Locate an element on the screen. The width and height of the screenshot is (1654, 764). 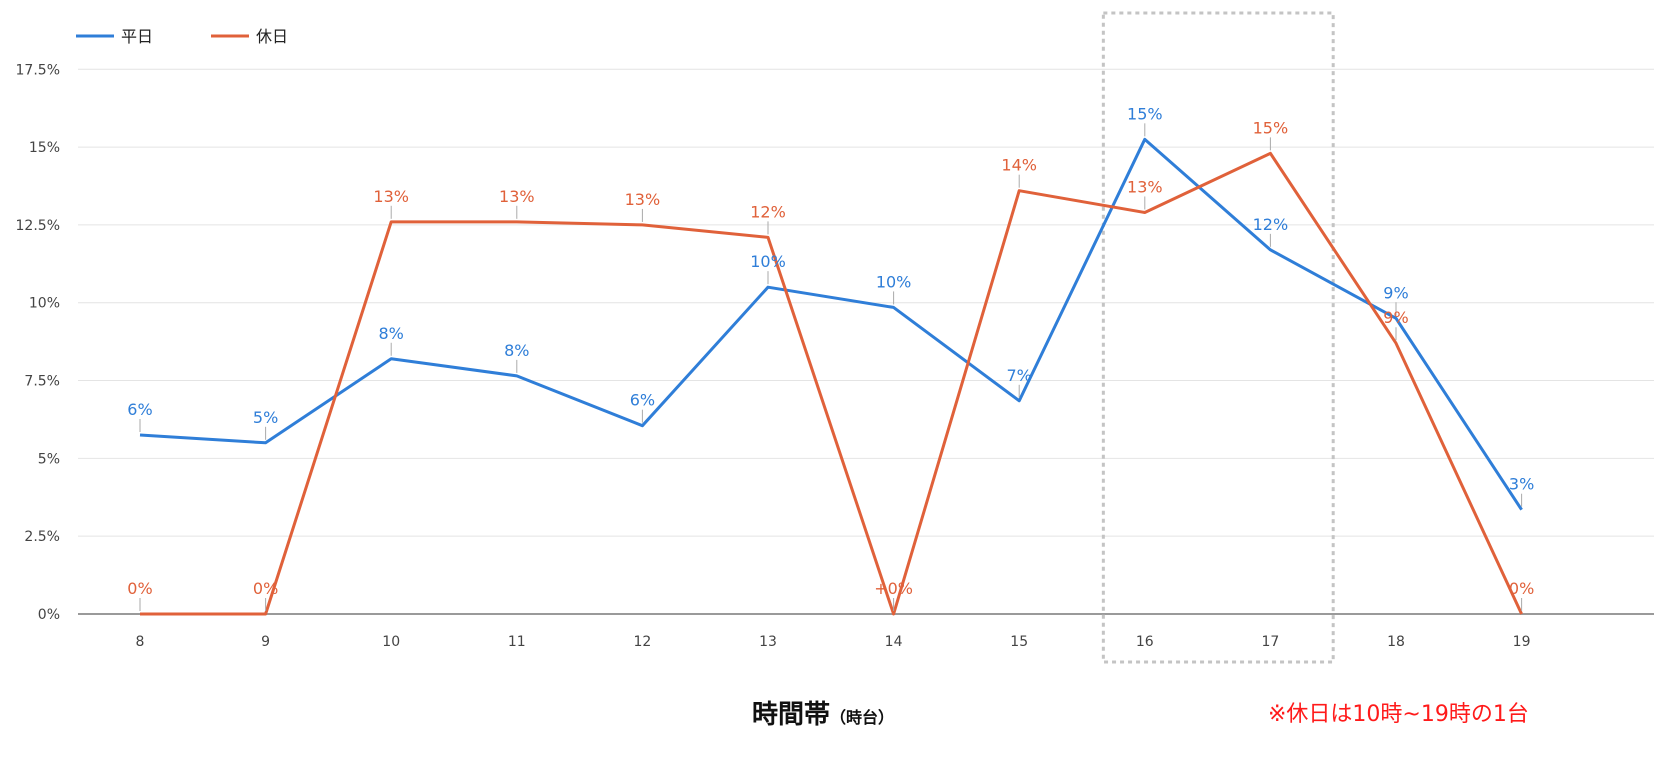
x-axis-title-main: 時間帯 is located at coordinates (791, 715).